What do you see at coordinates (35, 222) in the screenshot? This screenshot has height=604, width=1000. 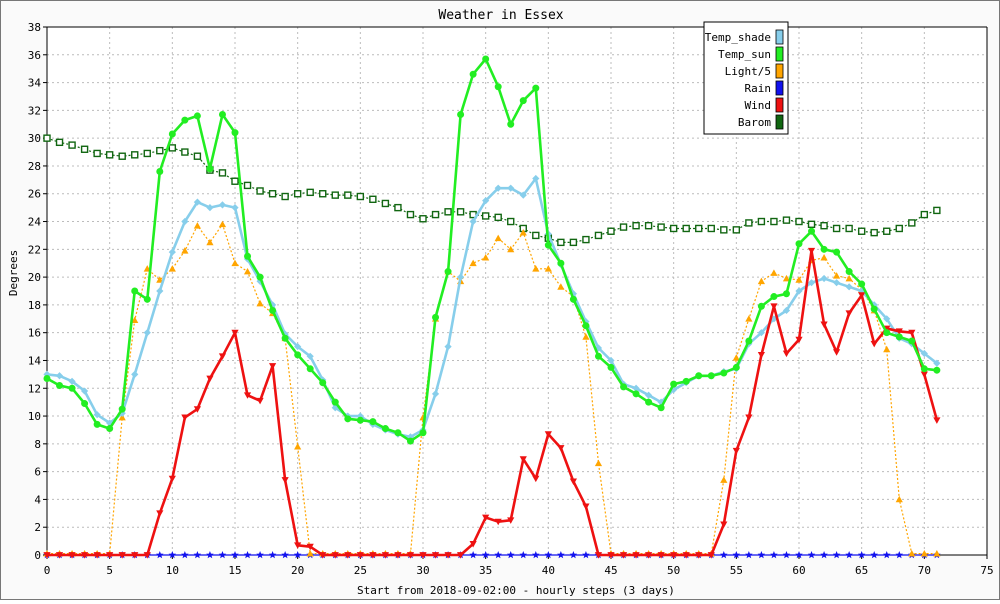 I see `y-tick-label: 24` at bounding box center [35, 222].